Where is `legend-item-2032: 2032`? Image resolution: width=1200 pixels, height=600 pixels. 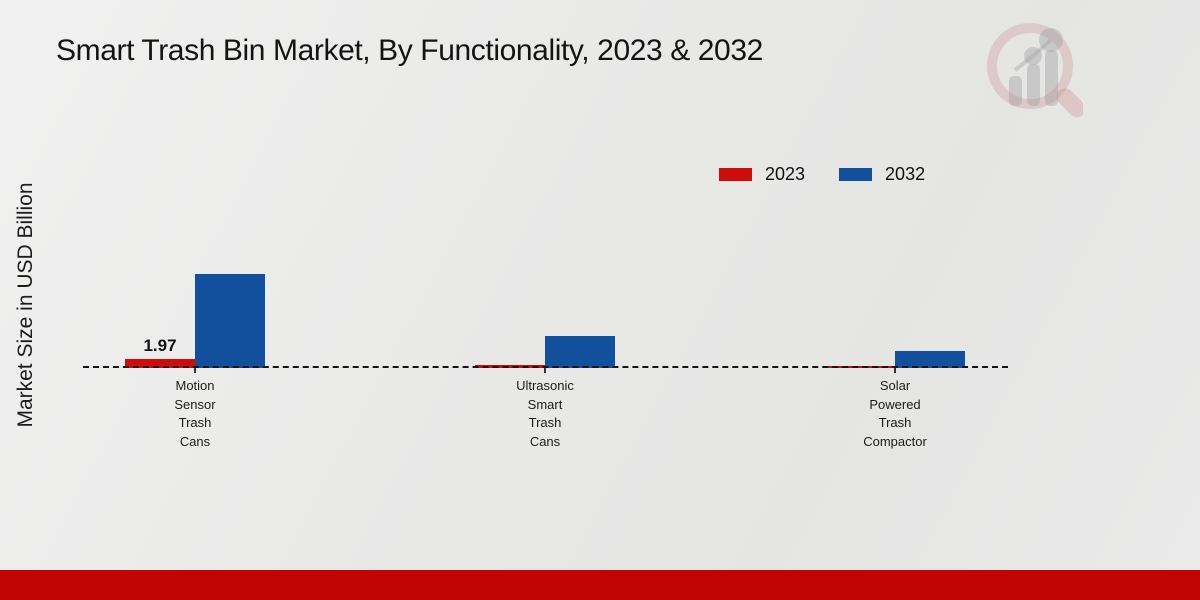 legend-item-2032: 2032 is located at coordinates (882, 174).